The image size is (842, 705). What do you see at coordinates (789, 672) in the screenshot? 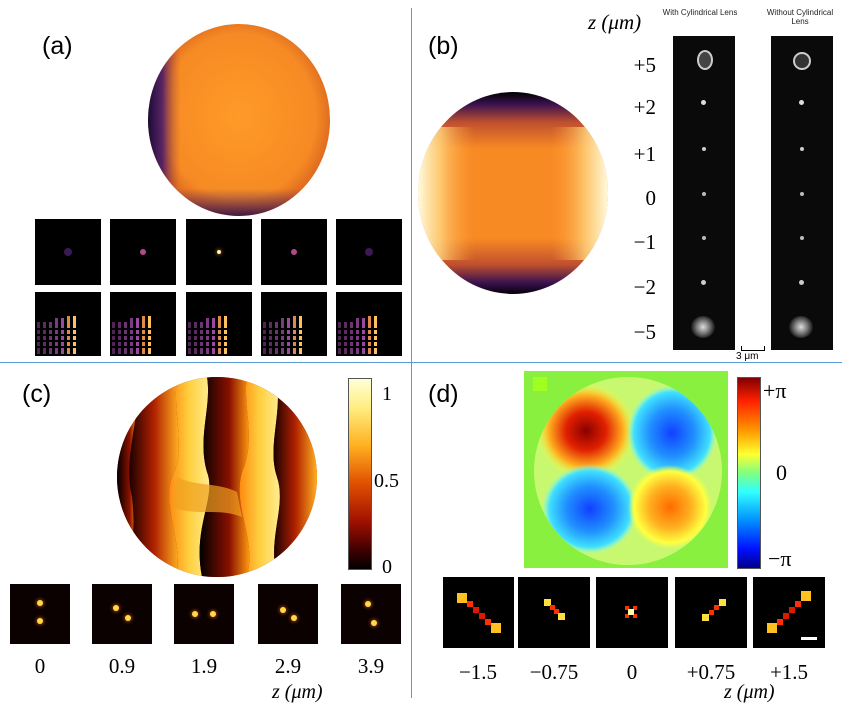
I see `z-caption: +1.5` at bounding box center [789, 672].